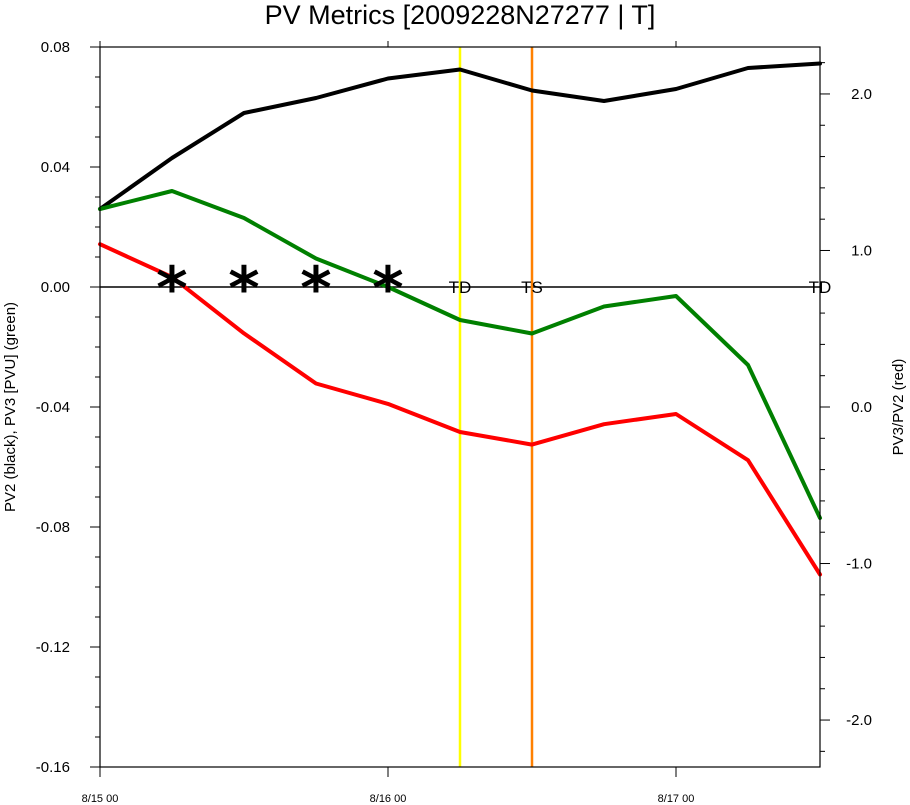 Image resolution: width=910 pixels, height=805 pixels. Describe the element at coordinates (460, 136) in the screenshot. I see `pv2-series-line` at that location.